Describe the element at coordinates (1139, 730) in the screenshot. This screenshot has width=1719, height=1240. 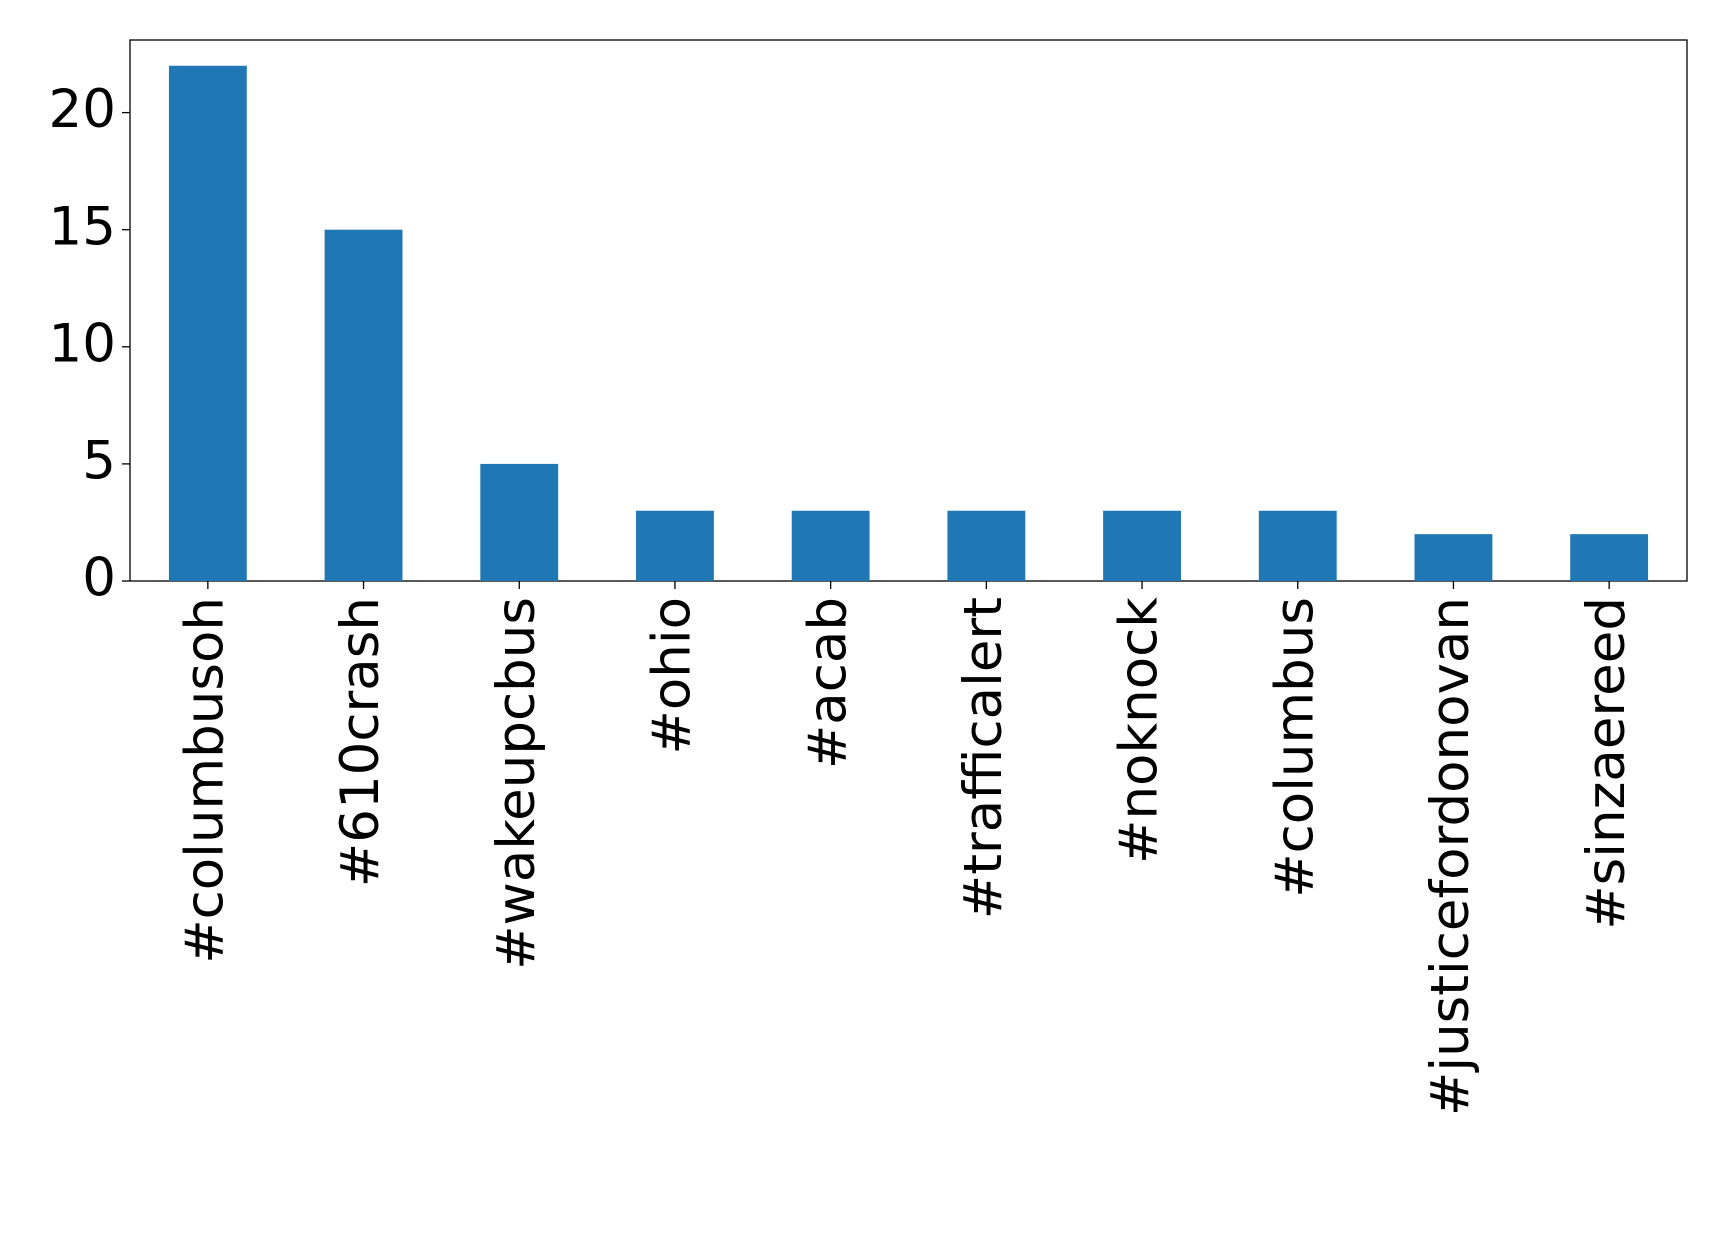
I see `x-tick-label: #noknock` at that location.